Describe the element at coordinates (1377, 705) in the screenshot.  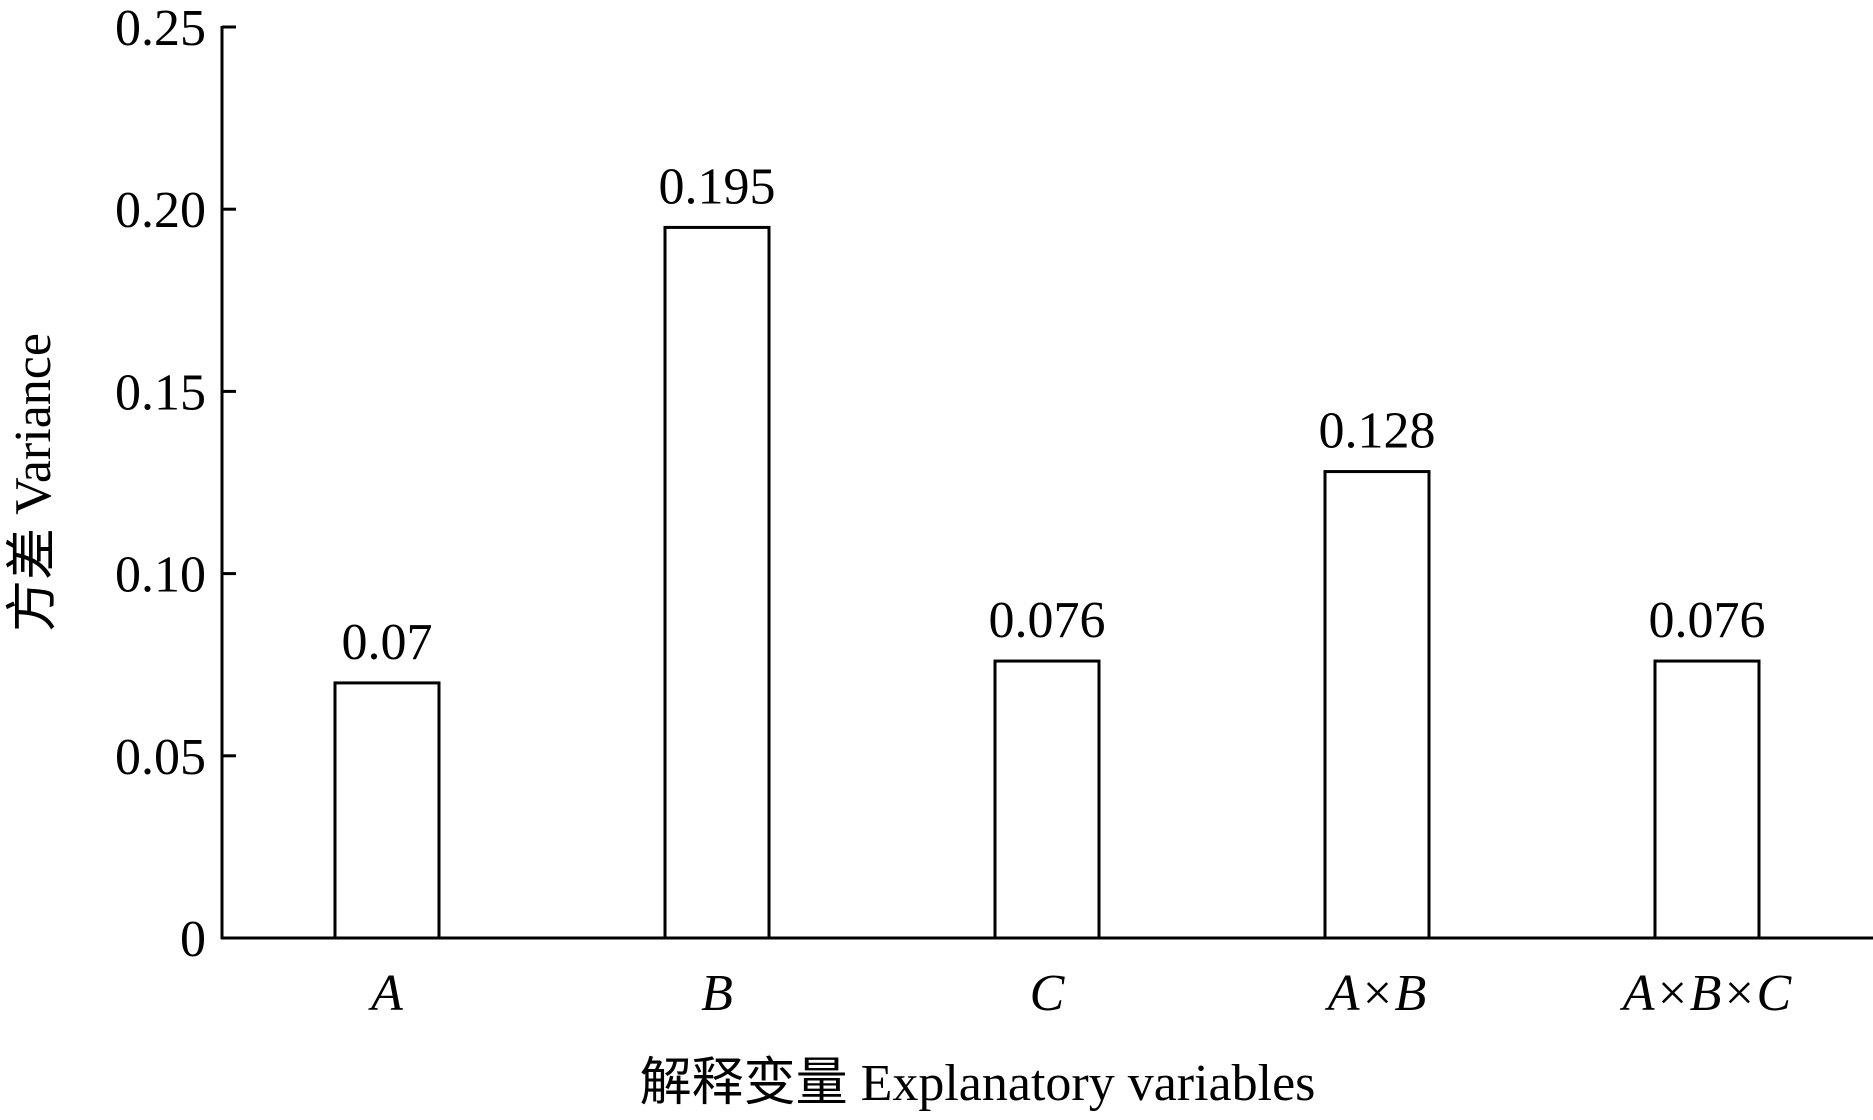
I see `bar-A×B` at that location.